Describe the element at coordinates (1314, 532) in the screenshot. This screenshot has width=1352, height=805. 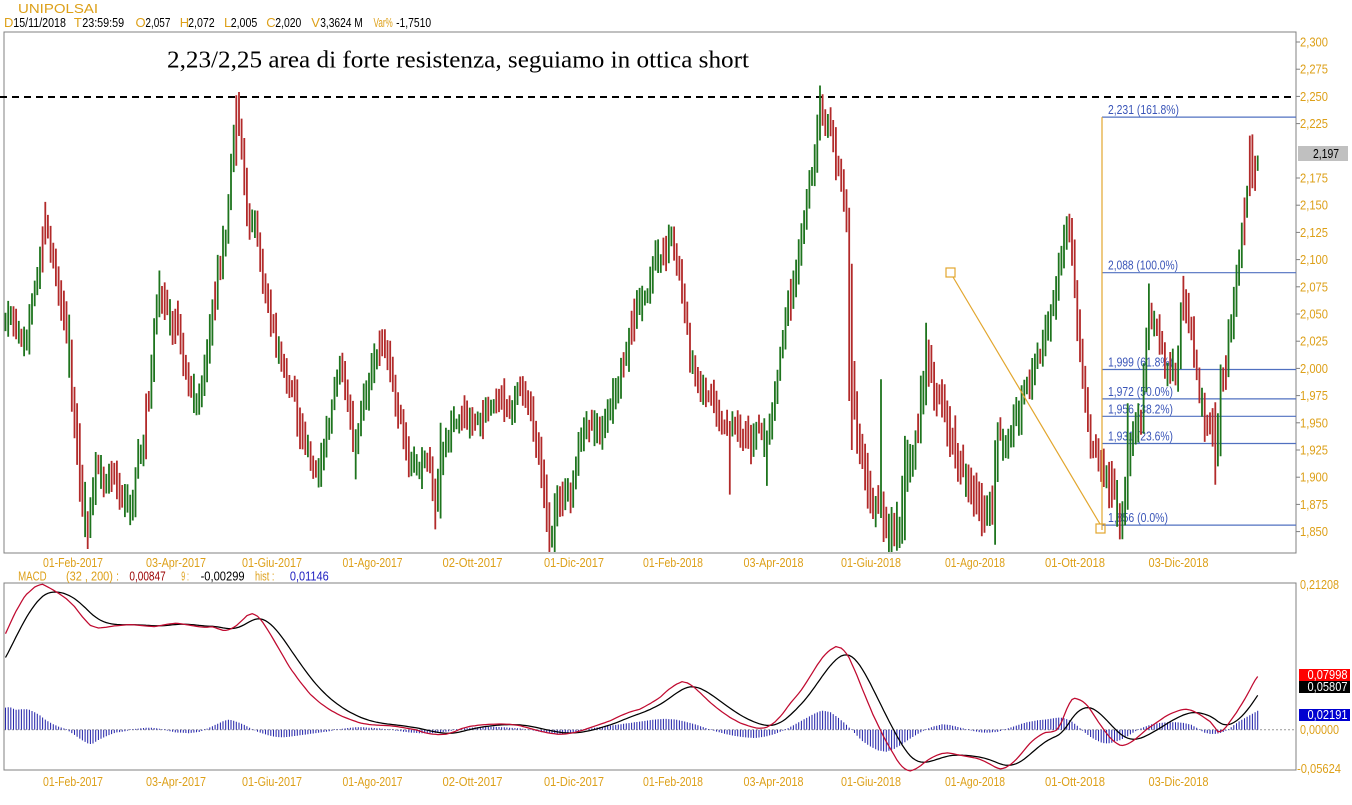
I see `svg-text: 1,850` at that location.